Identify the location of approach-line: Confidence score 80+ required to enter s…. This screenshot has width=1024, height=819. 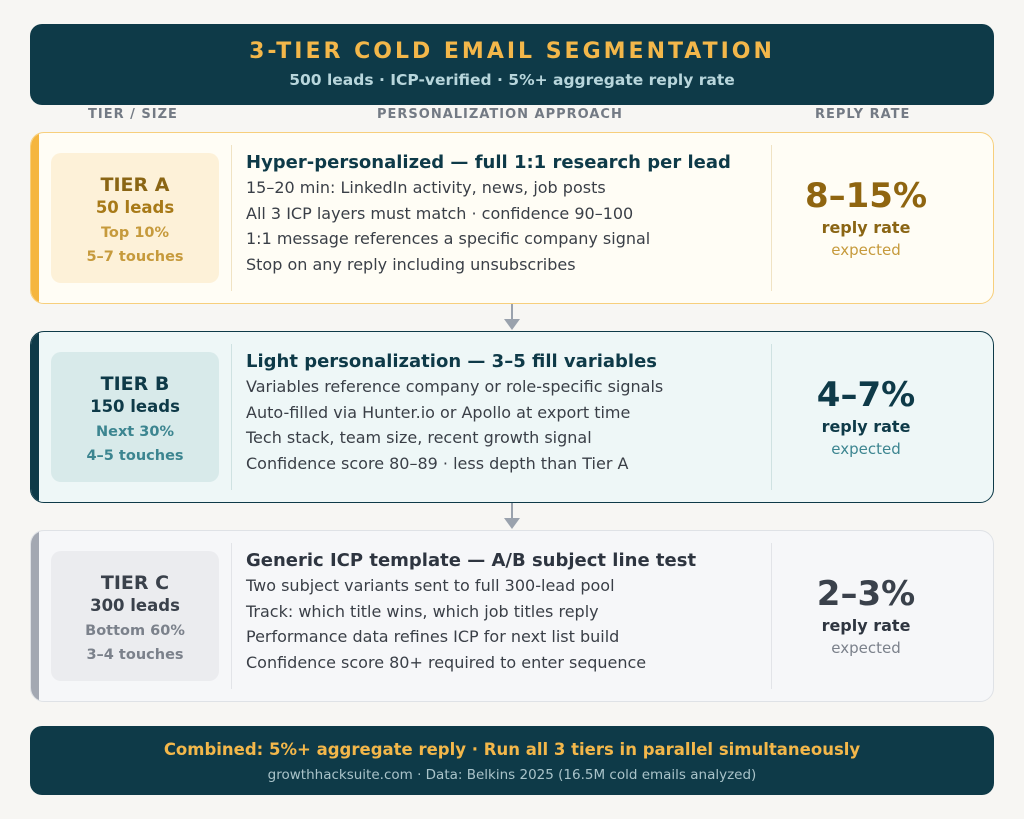
(446, 662).